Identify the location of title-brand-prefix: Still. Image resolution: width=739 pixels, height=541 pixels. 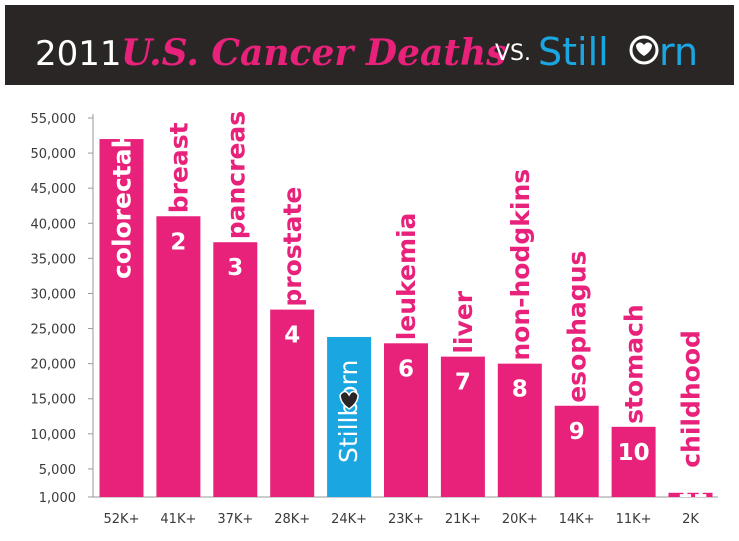
(573, 52).